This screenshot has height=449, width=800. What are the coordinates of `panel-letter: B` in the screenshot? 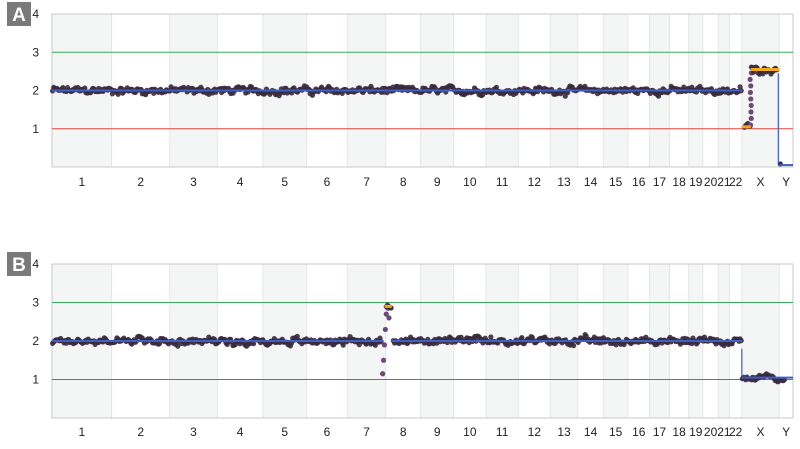 It's located at (19, 265).